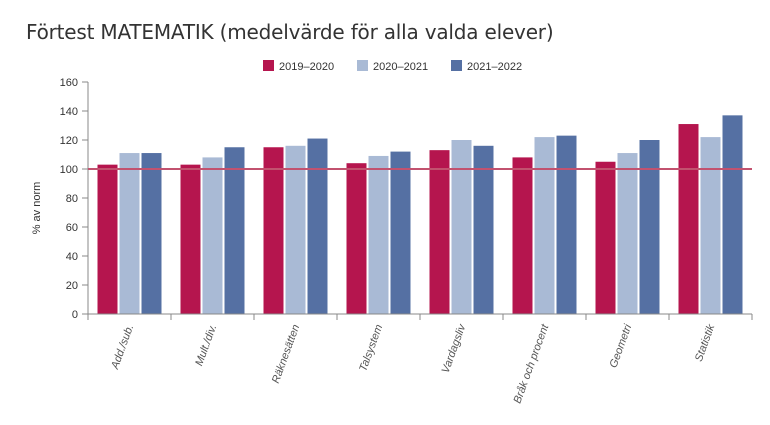 The image size is (770, 425). What do you see at coordinates (621, 345) in the screenshot?
I see `x-category-label: Geometri` at bounding box center [621, 345].